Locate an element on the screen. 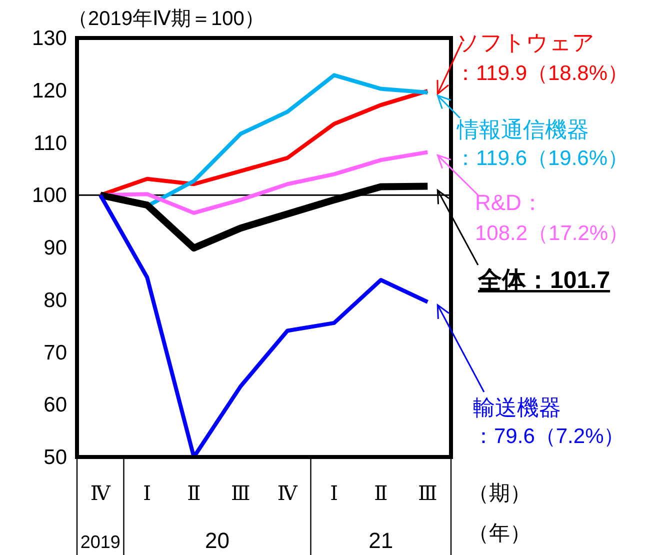  y-tick-label: 110 is located at coordinates (50, 143).